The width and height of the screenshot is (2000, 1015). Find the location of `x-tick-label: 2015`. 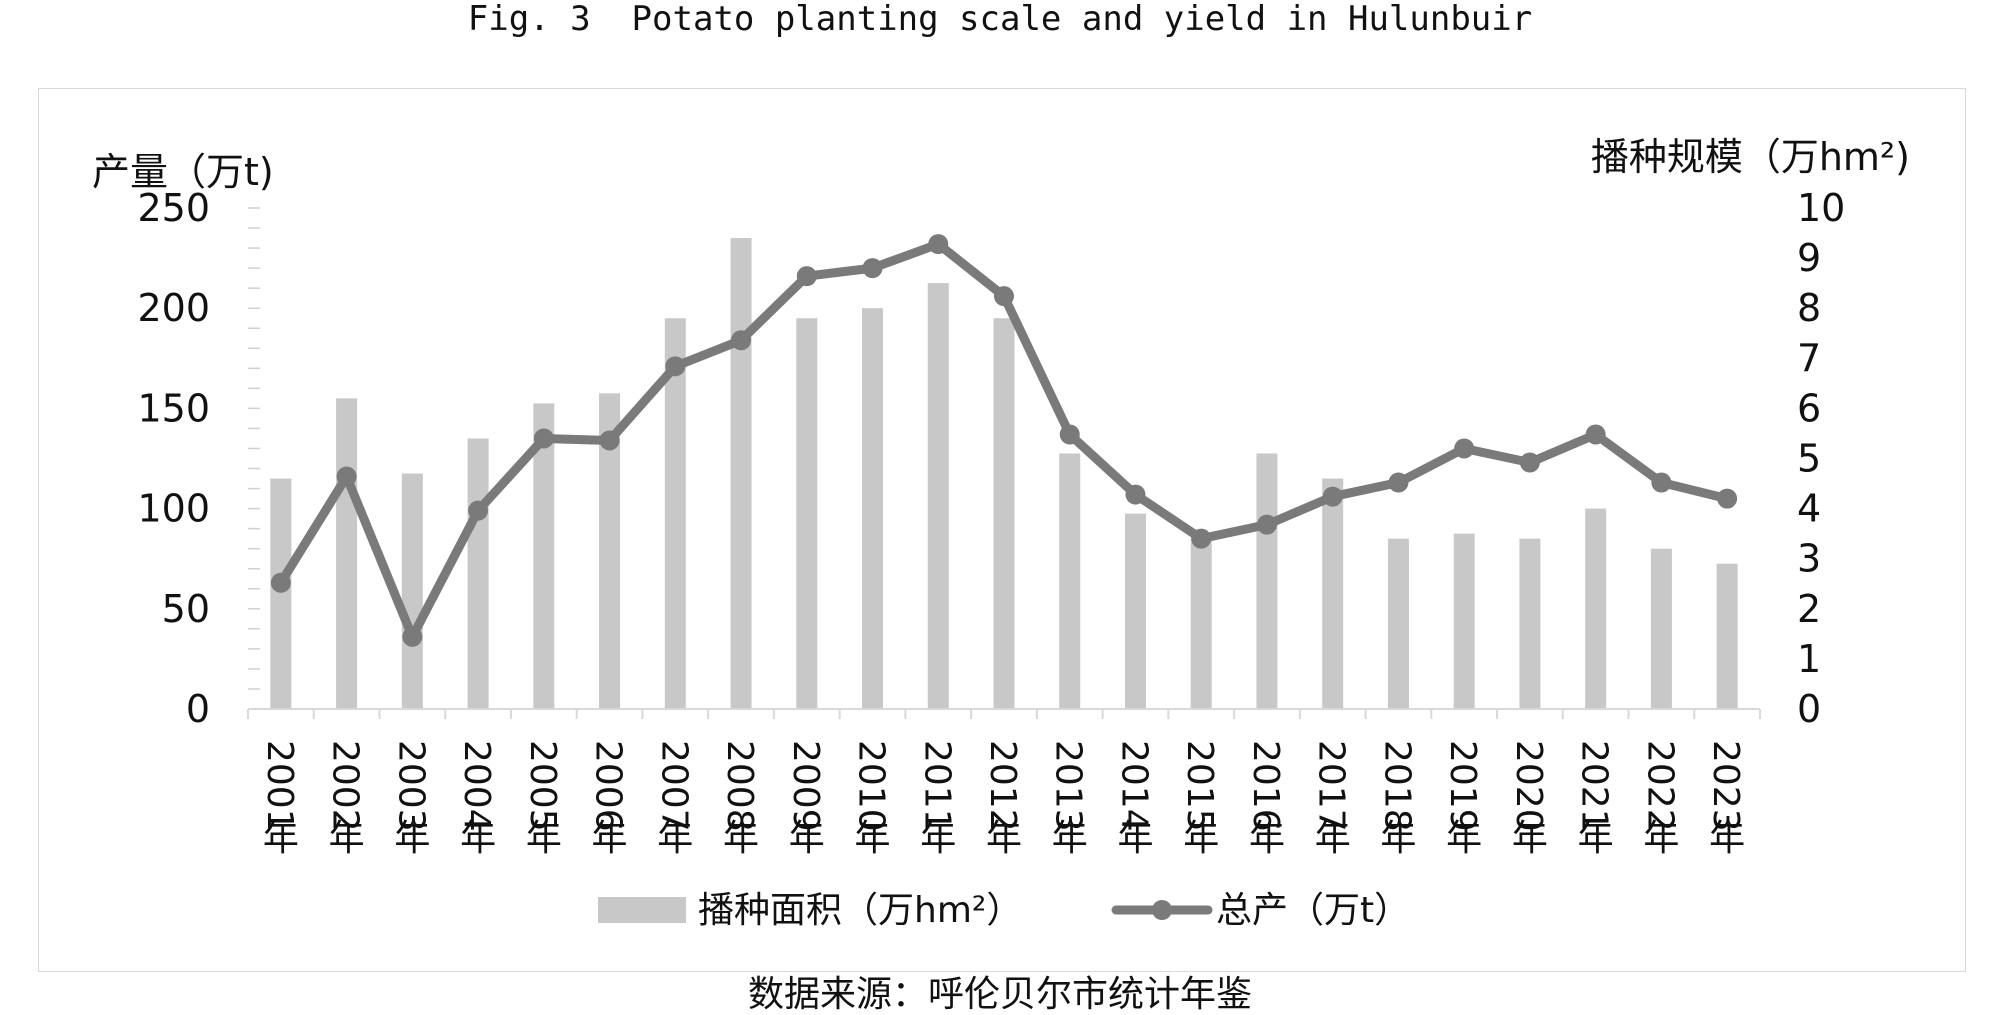

x-tick-label: 2015 is located at coordinates (1199, 786).